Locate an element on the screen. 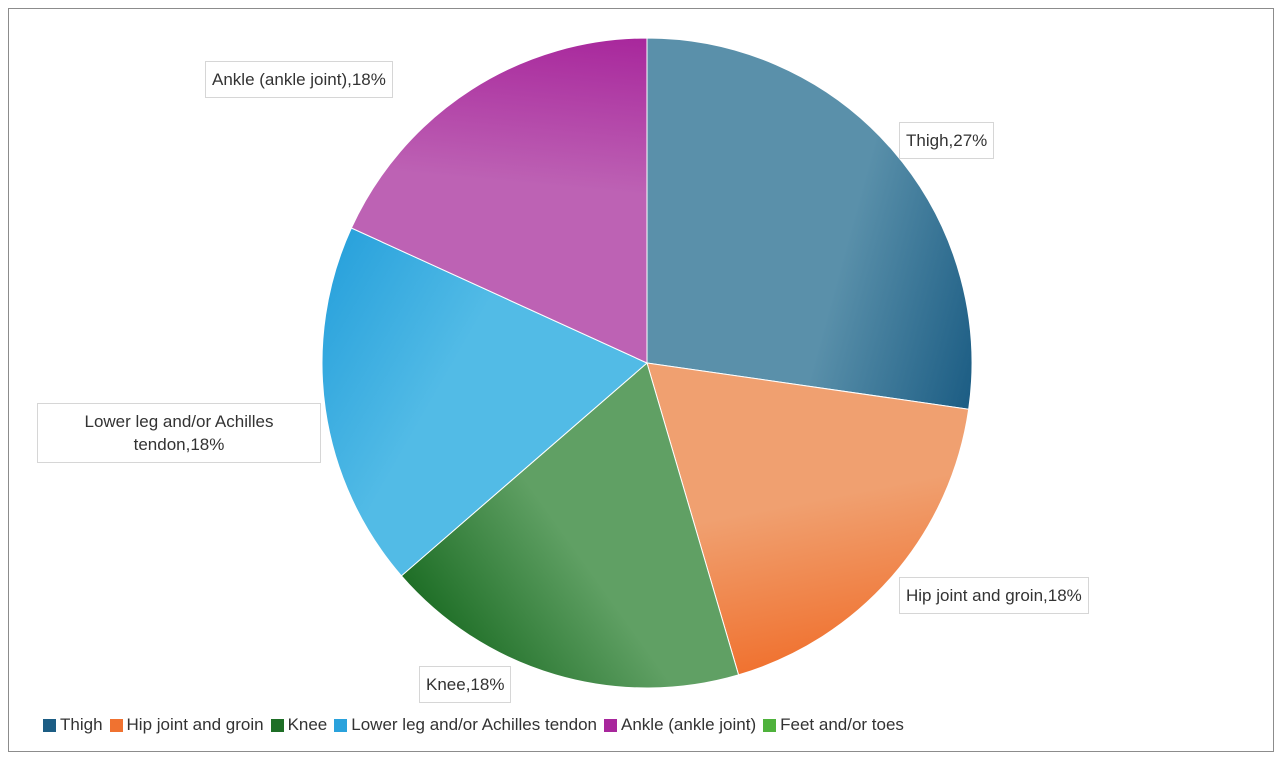  pie-slice-hip-joint-and-groin is located at coordinates (808, 519).